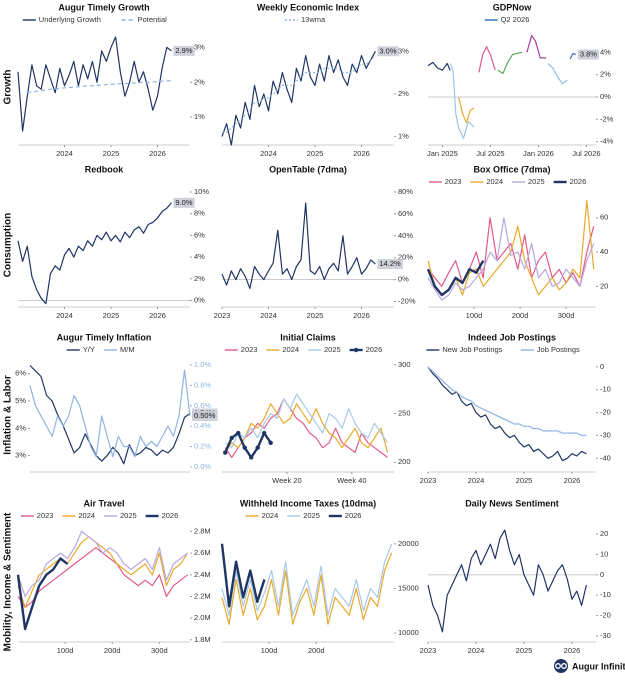 The image size is (625, 680). I want to click on y-tick-label: 0, so click(602, 366).